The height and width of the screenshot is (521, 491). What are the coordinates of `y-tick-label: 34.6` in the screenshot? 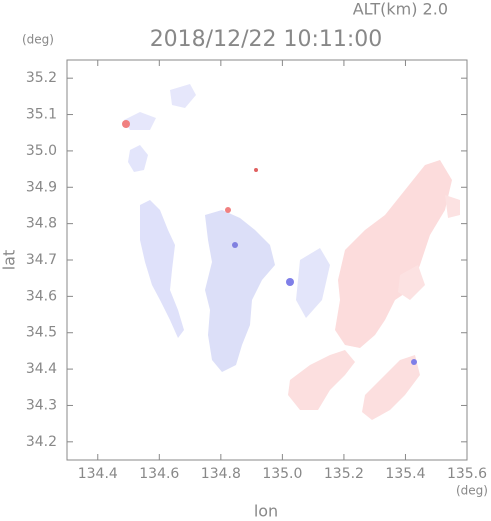 It's located at (41, 296).